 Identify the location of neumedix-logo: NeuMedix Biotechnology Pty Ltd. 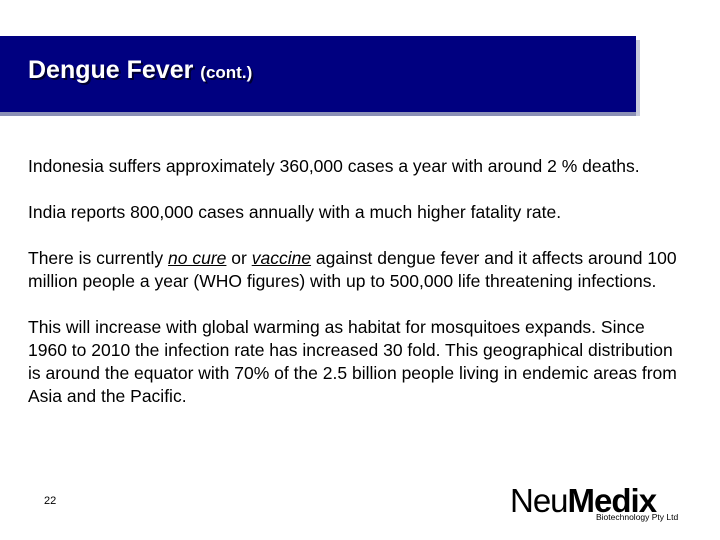
(610, 502).